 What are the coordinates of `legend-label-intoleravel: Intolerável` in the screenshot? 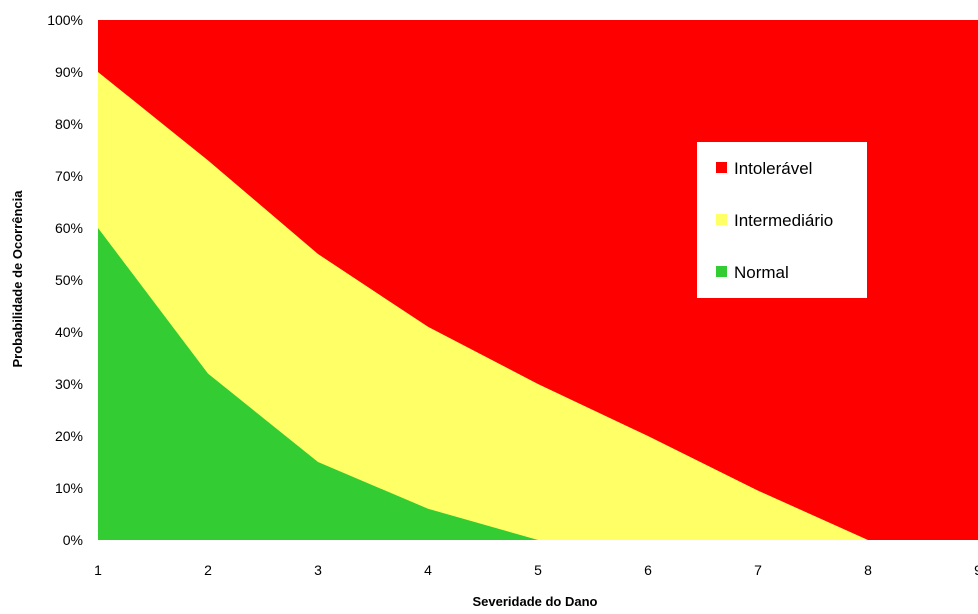 It's located at (773, 168).